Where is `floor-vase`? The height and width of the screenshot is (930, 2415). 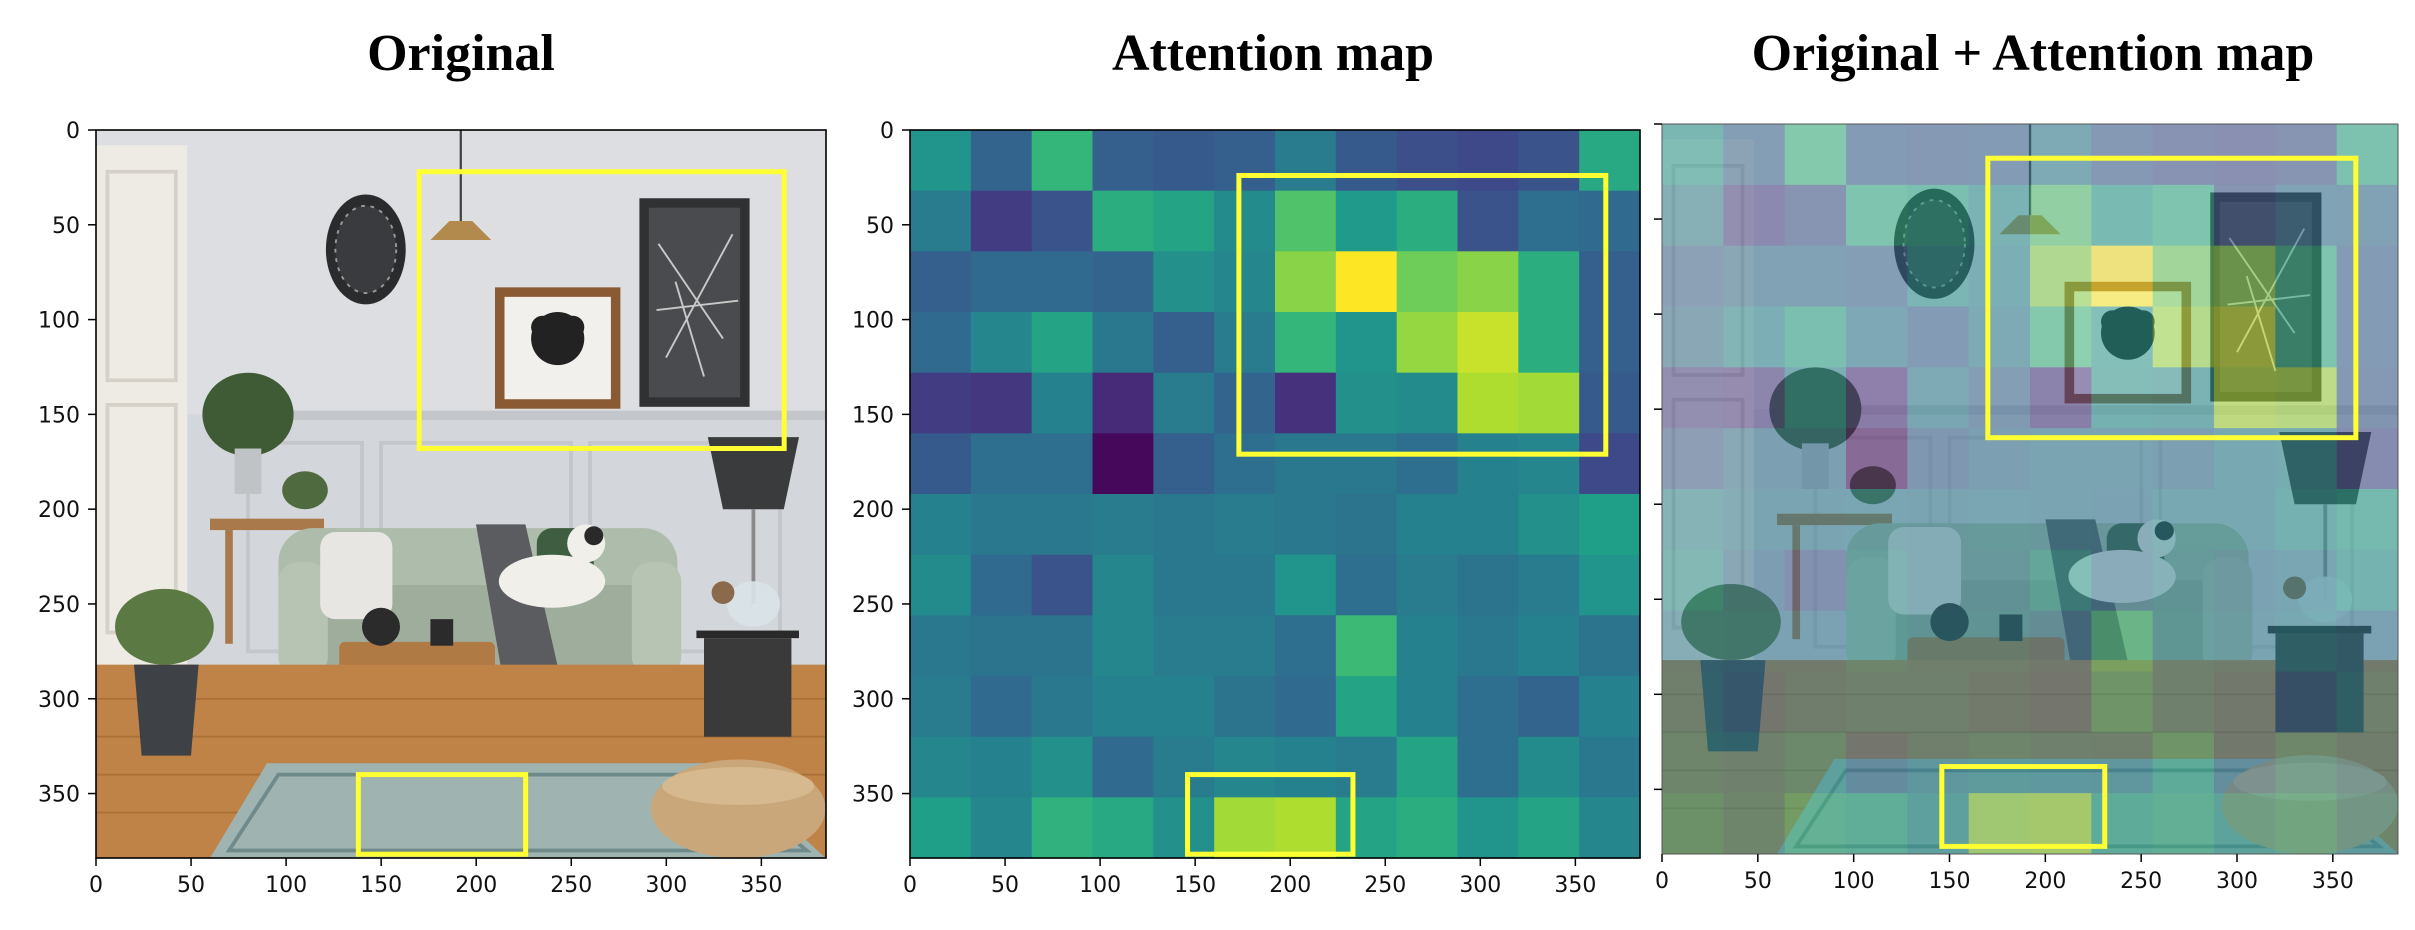 floor-vase is located at coordinates (166, 710).